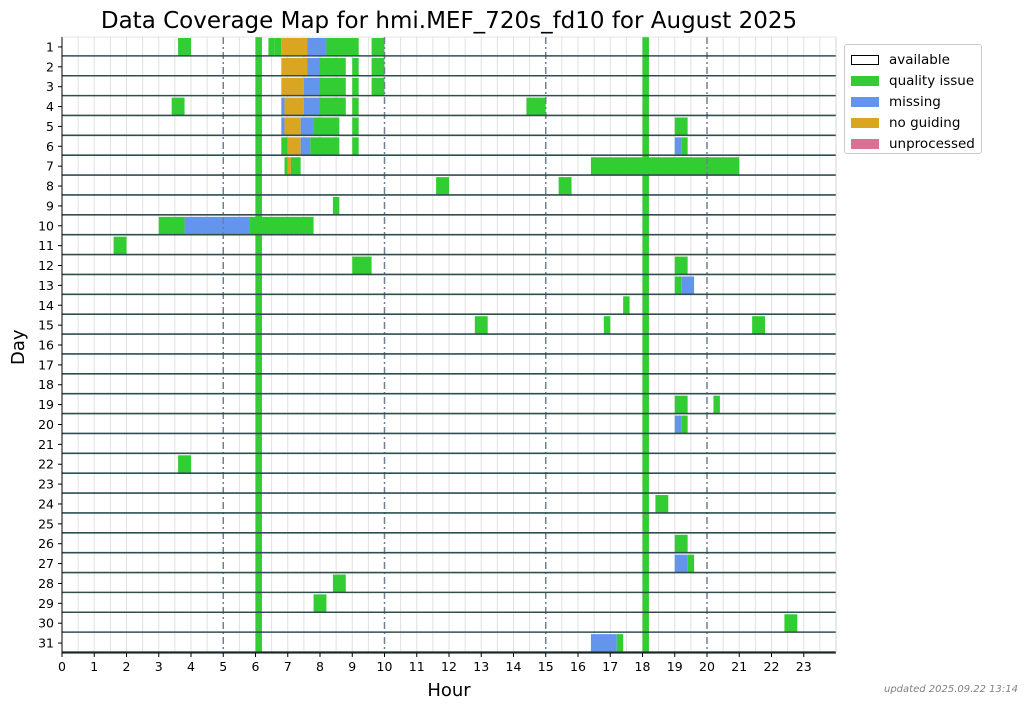 This screenshot has height=711, width=1028. What do you see at coordinates (46, 305) in the screenshot?
I see `y-tick-label: 14` at bounding box center [46, 305].